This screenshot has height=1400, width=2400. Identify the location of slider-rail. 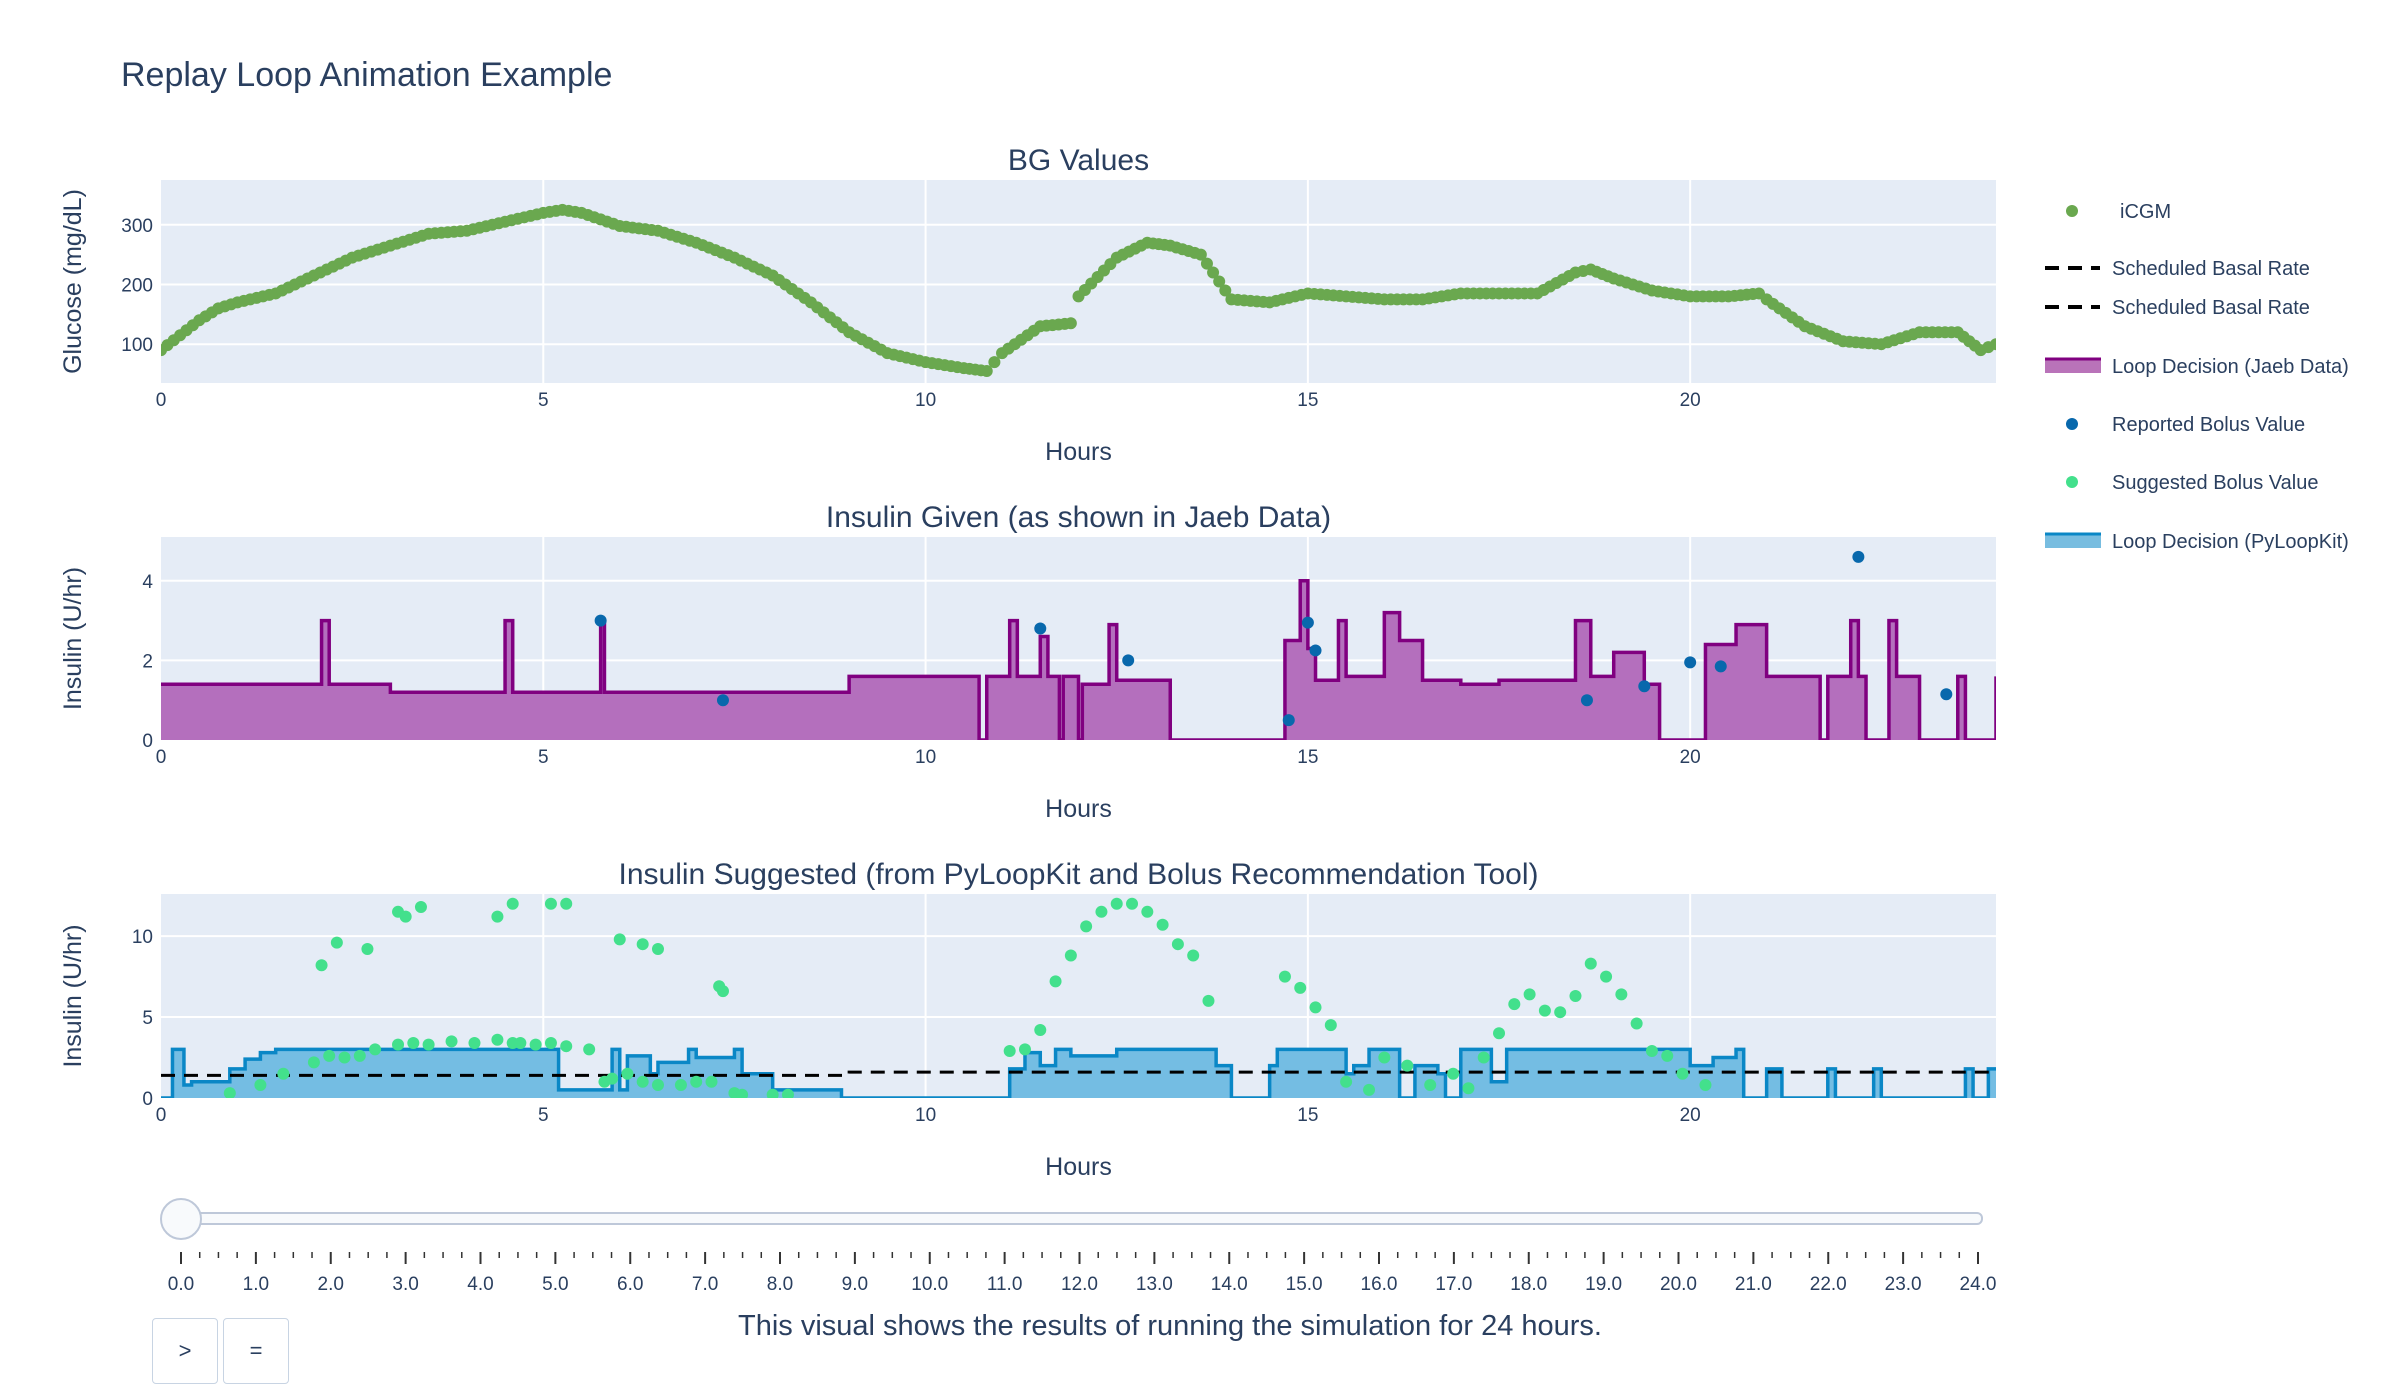
(1079, 1218).